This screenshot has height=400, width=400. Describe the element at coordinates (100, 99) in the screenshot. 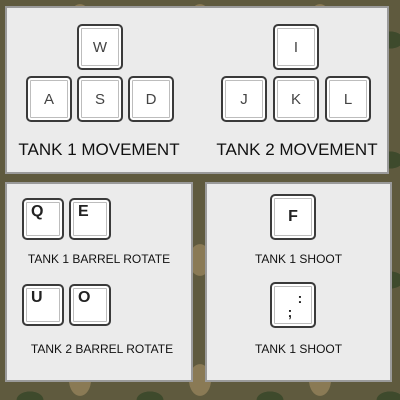

I see `key-s: S` at that location.